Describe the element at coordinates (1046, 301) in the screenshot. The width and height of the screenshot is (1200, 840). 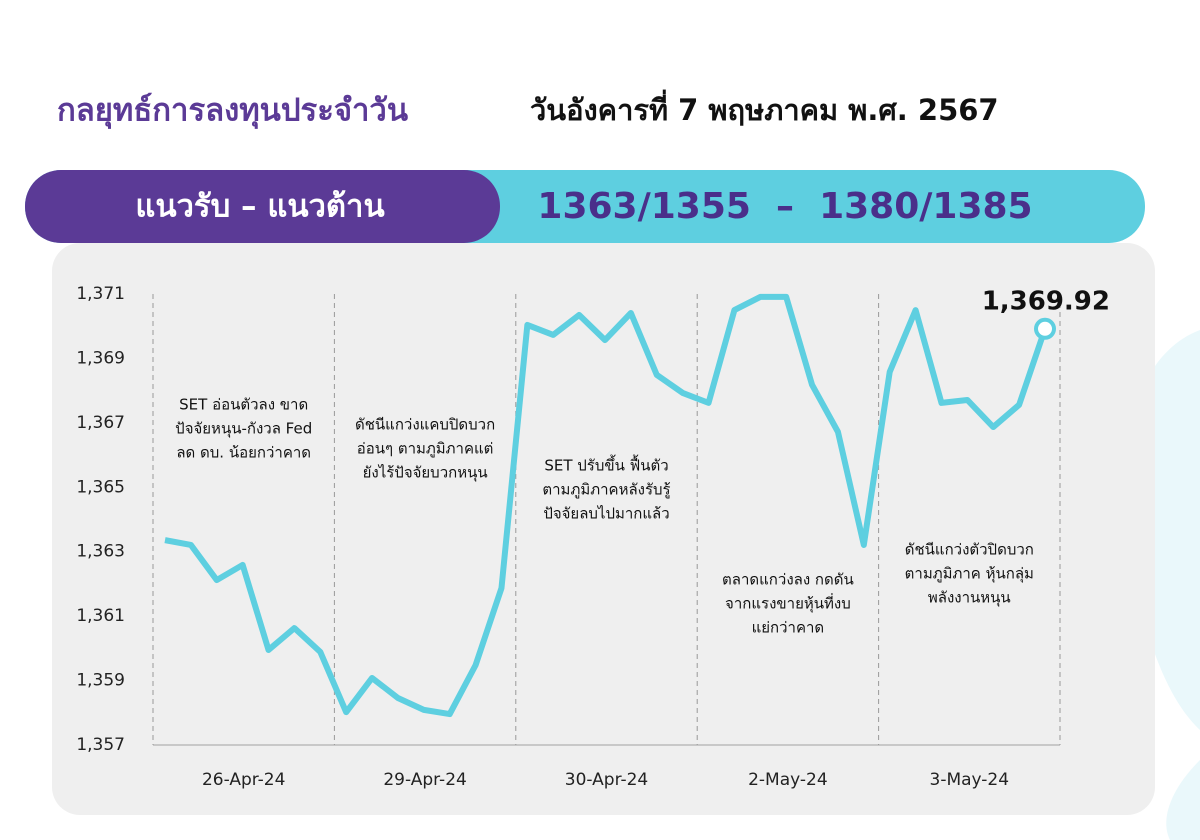
I see `value-label: 1,369.92` at that location.